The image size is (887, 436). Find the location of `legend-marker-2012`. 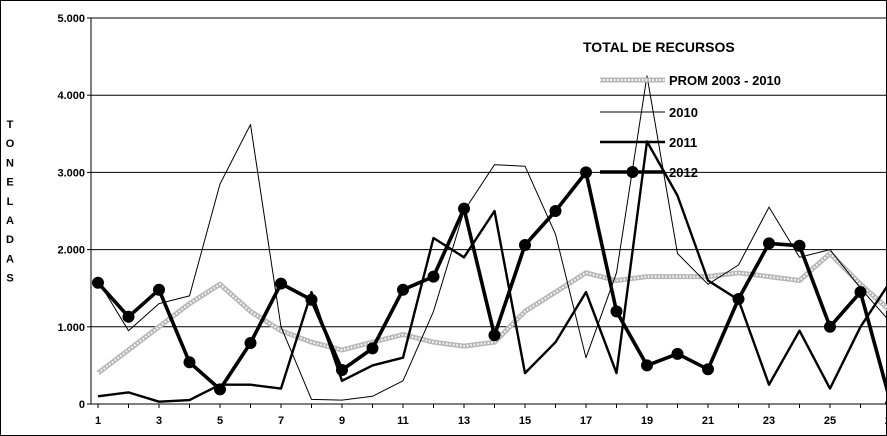

legend-marker-2012 is located at coordinates (632, 172).